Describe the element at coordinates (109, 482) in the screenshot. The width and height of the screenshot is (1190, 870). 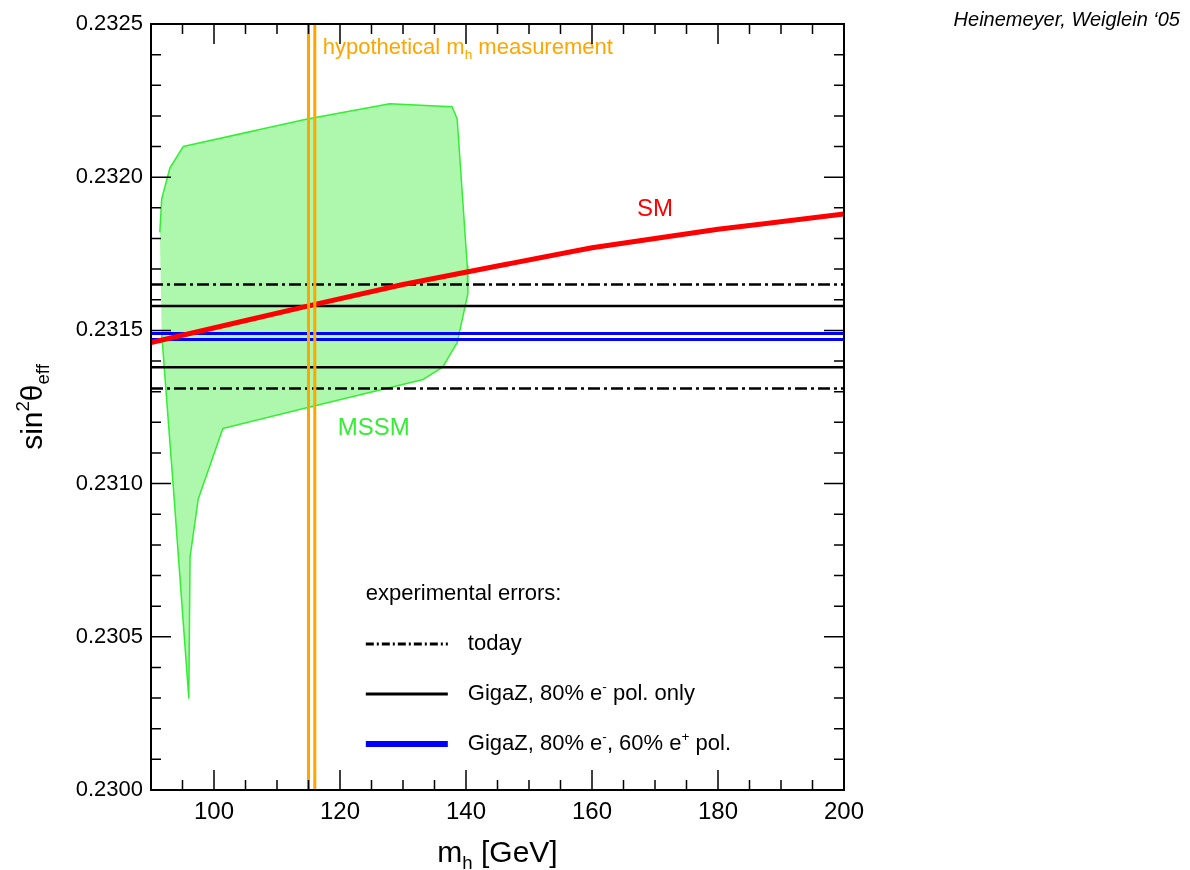
I see `y-tick-label: 0.2310` at that location.